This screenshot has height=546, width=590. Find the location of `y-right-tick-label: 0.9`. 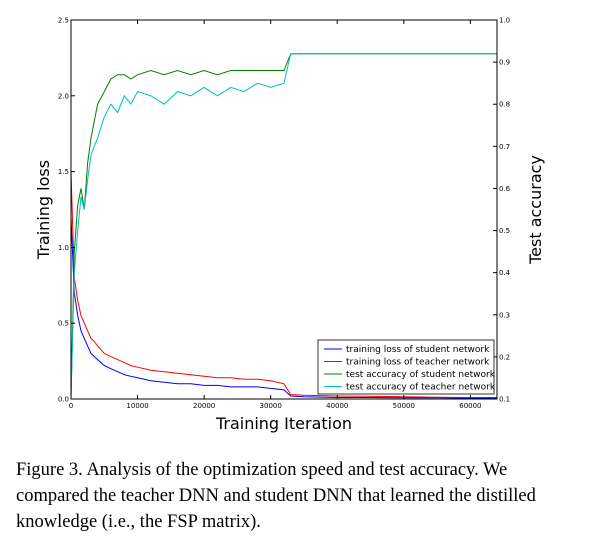

y-right-tick-label: 0.9 is located at coordinates (504, 63).